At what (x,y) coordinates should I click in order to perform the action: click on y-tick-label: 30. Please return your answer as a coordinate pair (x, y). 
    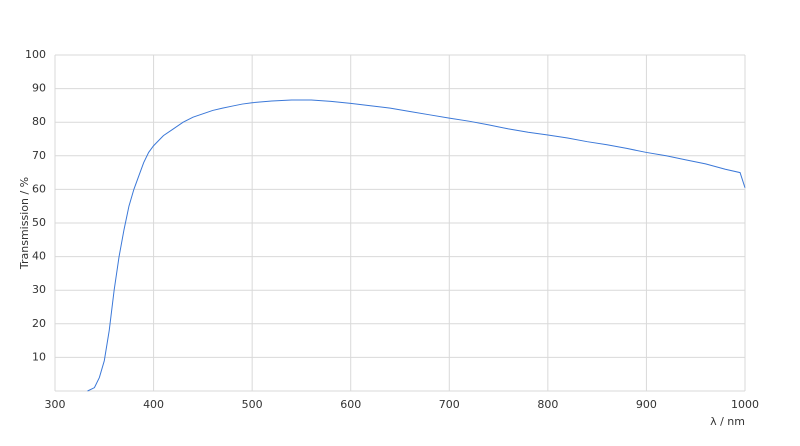
    Looking at the image, I should click on (39, 289).